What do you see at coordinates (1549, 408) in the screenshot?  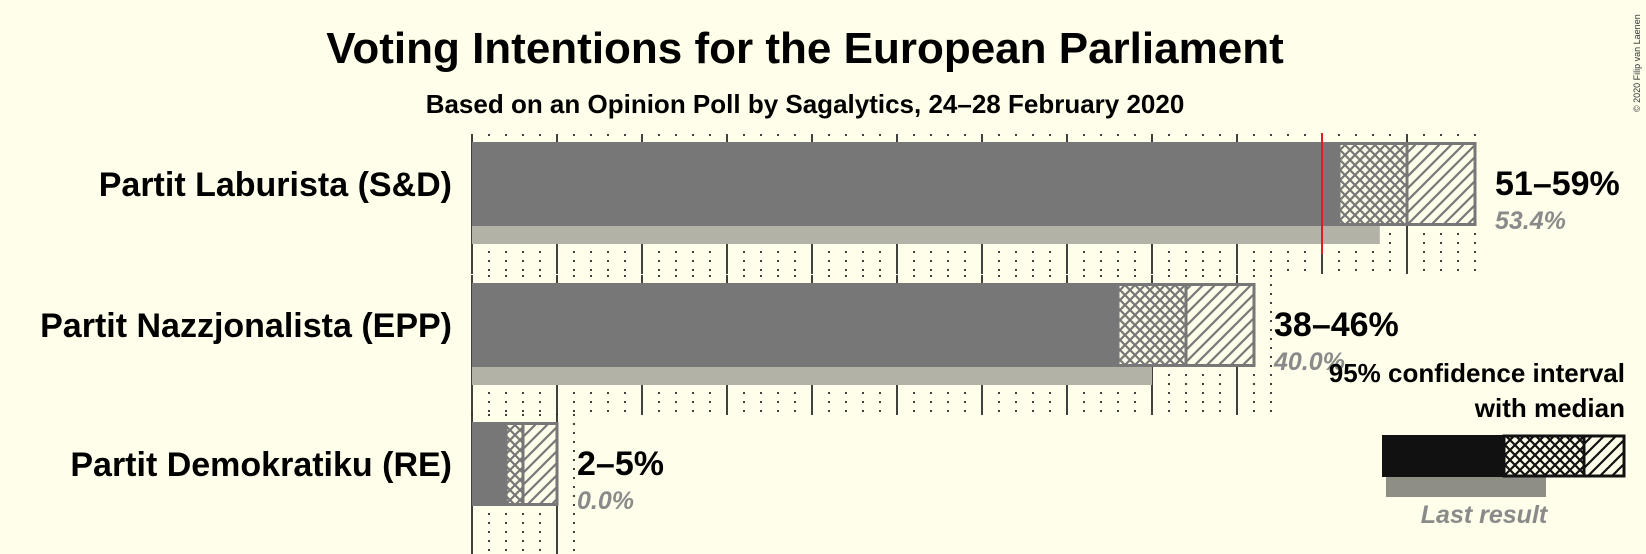 I see `legend-heading-line-2: with median` at bounding box center [1549, 408].